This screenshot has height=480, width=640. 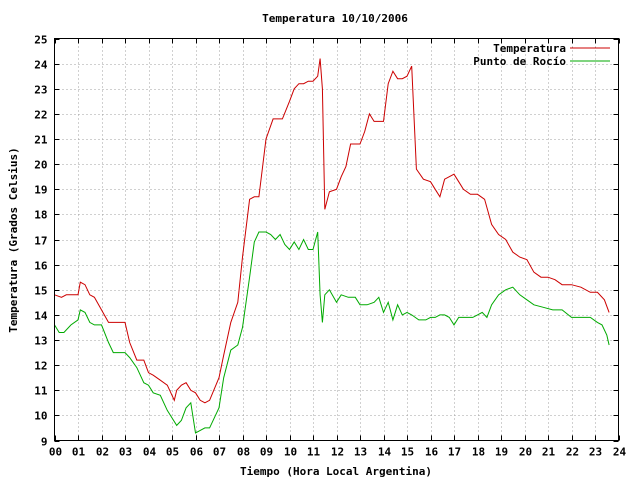 I want to click on x-tick-label: 14, so click(x=385, y=452).